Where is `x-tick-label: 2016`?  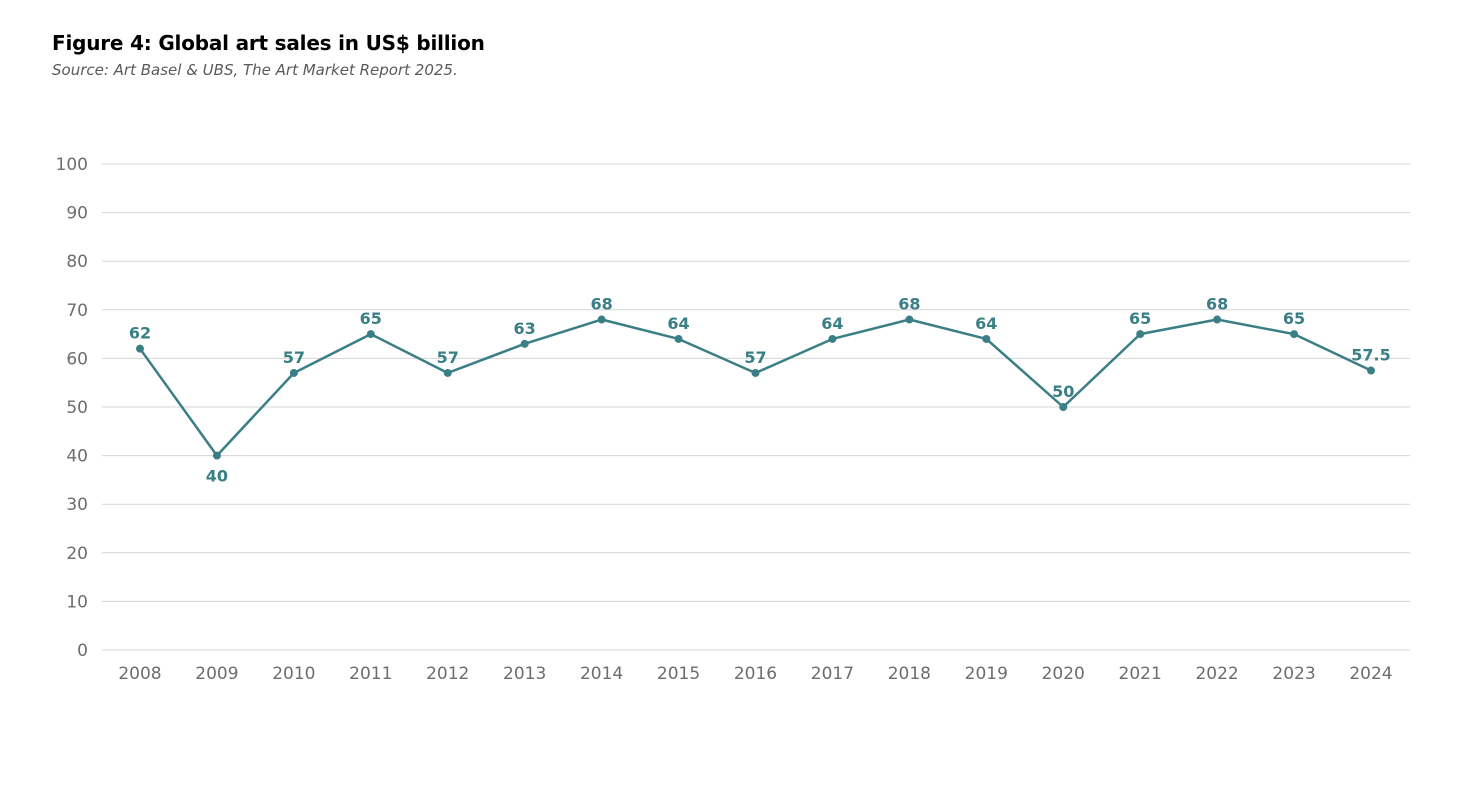 x-tick-label: 2016 is located at coordinates (755, 674).